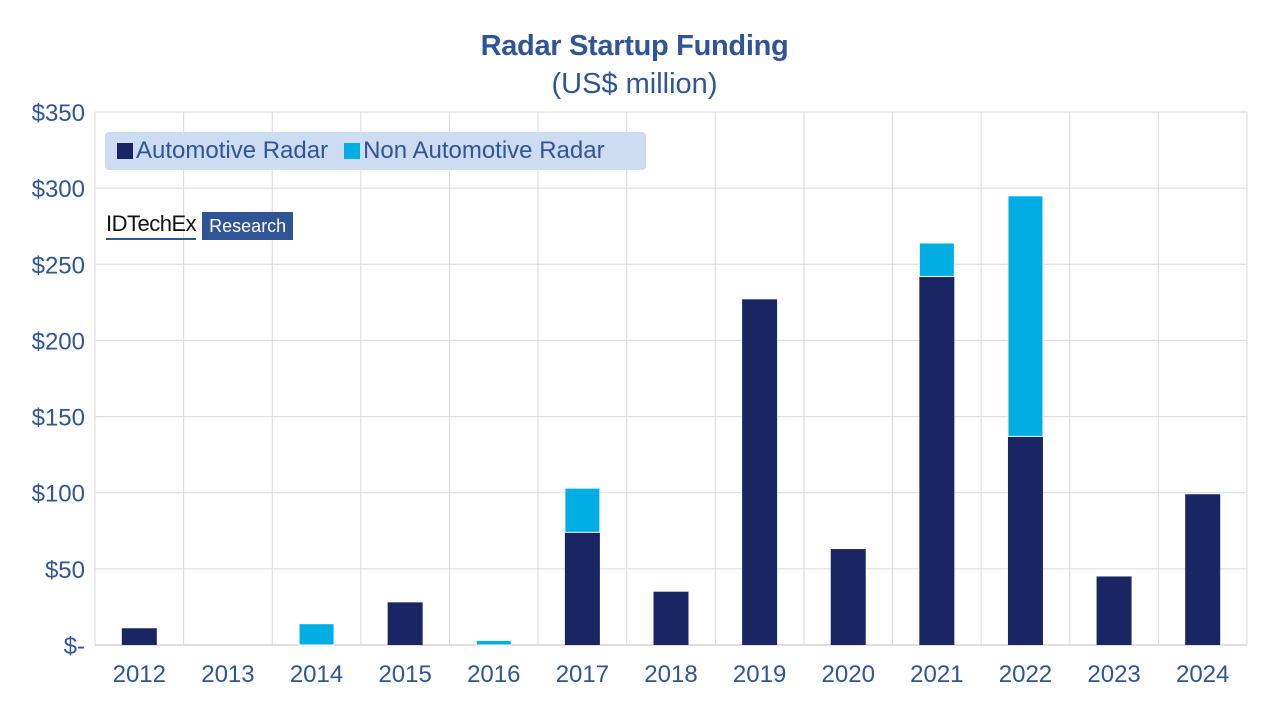 This screenshot has width=1269, height=714. What do you see at coordinates (139, 674) in the screenshot?
I see `x-tick-label: 2012` at bounding box center [139, 674].